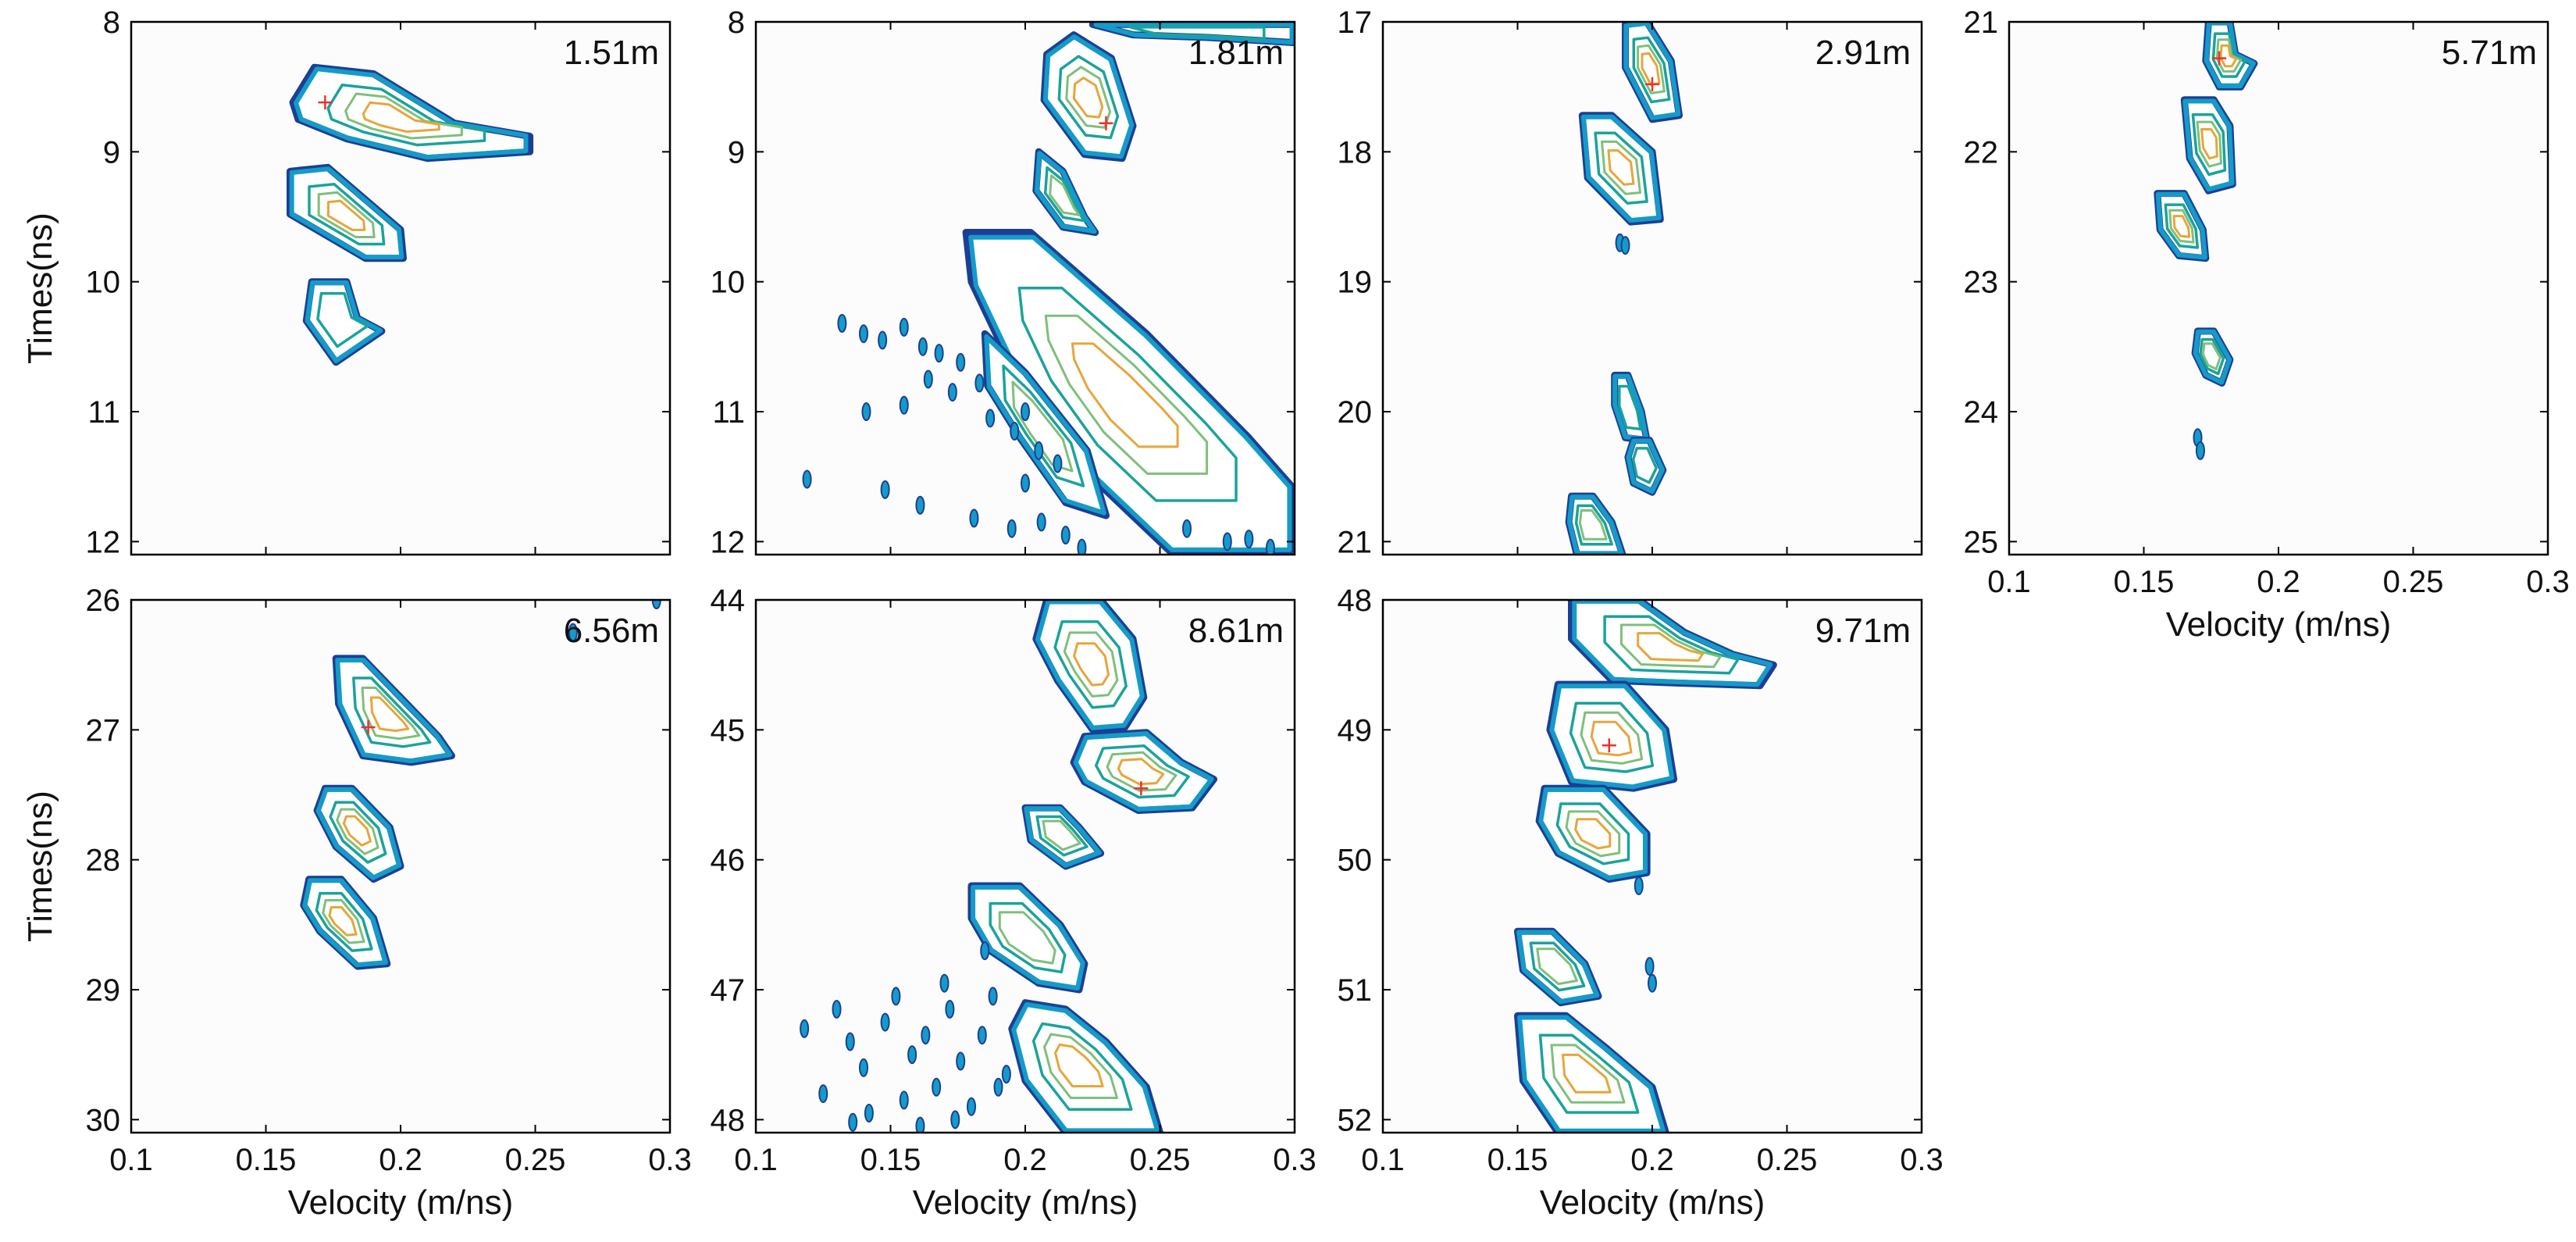 The image size is (2576, 1242). Describe the element at coordinates (1630, 282) in the screenshot. I see `panel-2-91m: 17 18 19 20 21 2.91m` at that location.